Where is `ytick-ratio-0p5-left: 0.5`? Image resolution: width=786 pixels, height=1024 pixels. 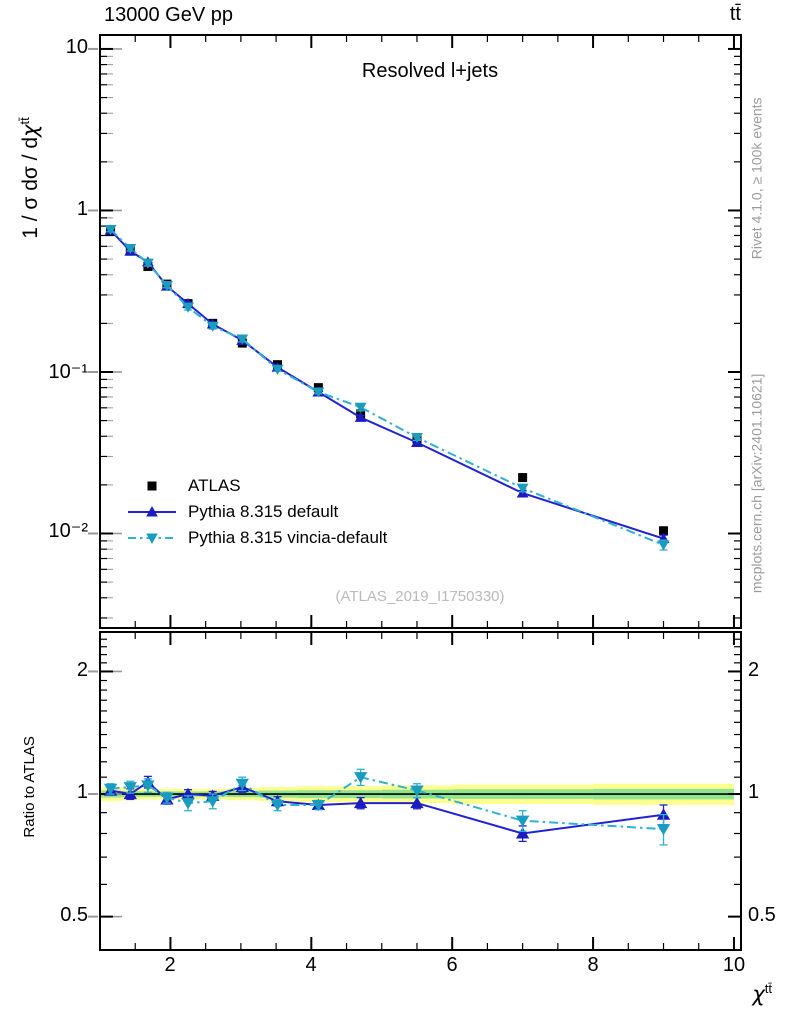
ytick-ratio-0p5-left: 0.5 is located at coordinates (74, 915).